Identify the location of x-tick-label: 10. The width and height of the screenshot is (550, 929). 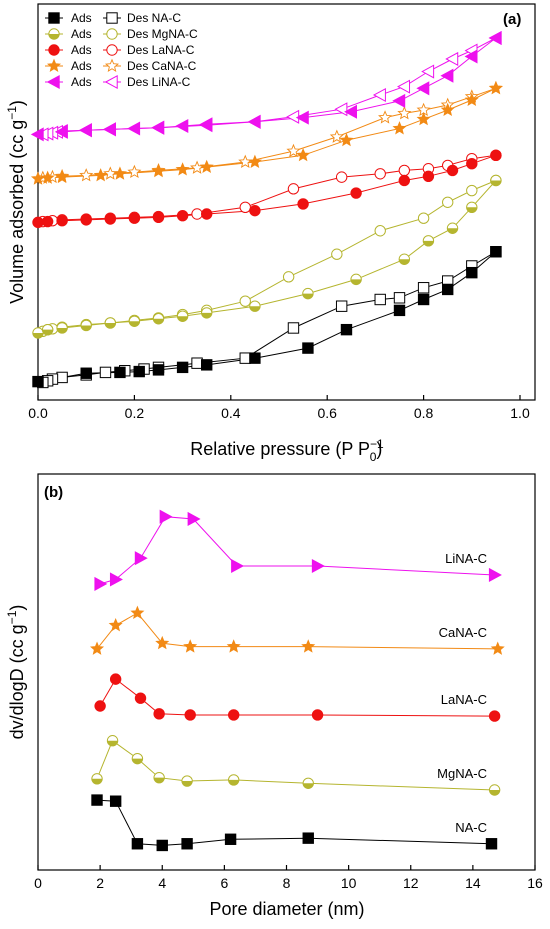
(349, 883).